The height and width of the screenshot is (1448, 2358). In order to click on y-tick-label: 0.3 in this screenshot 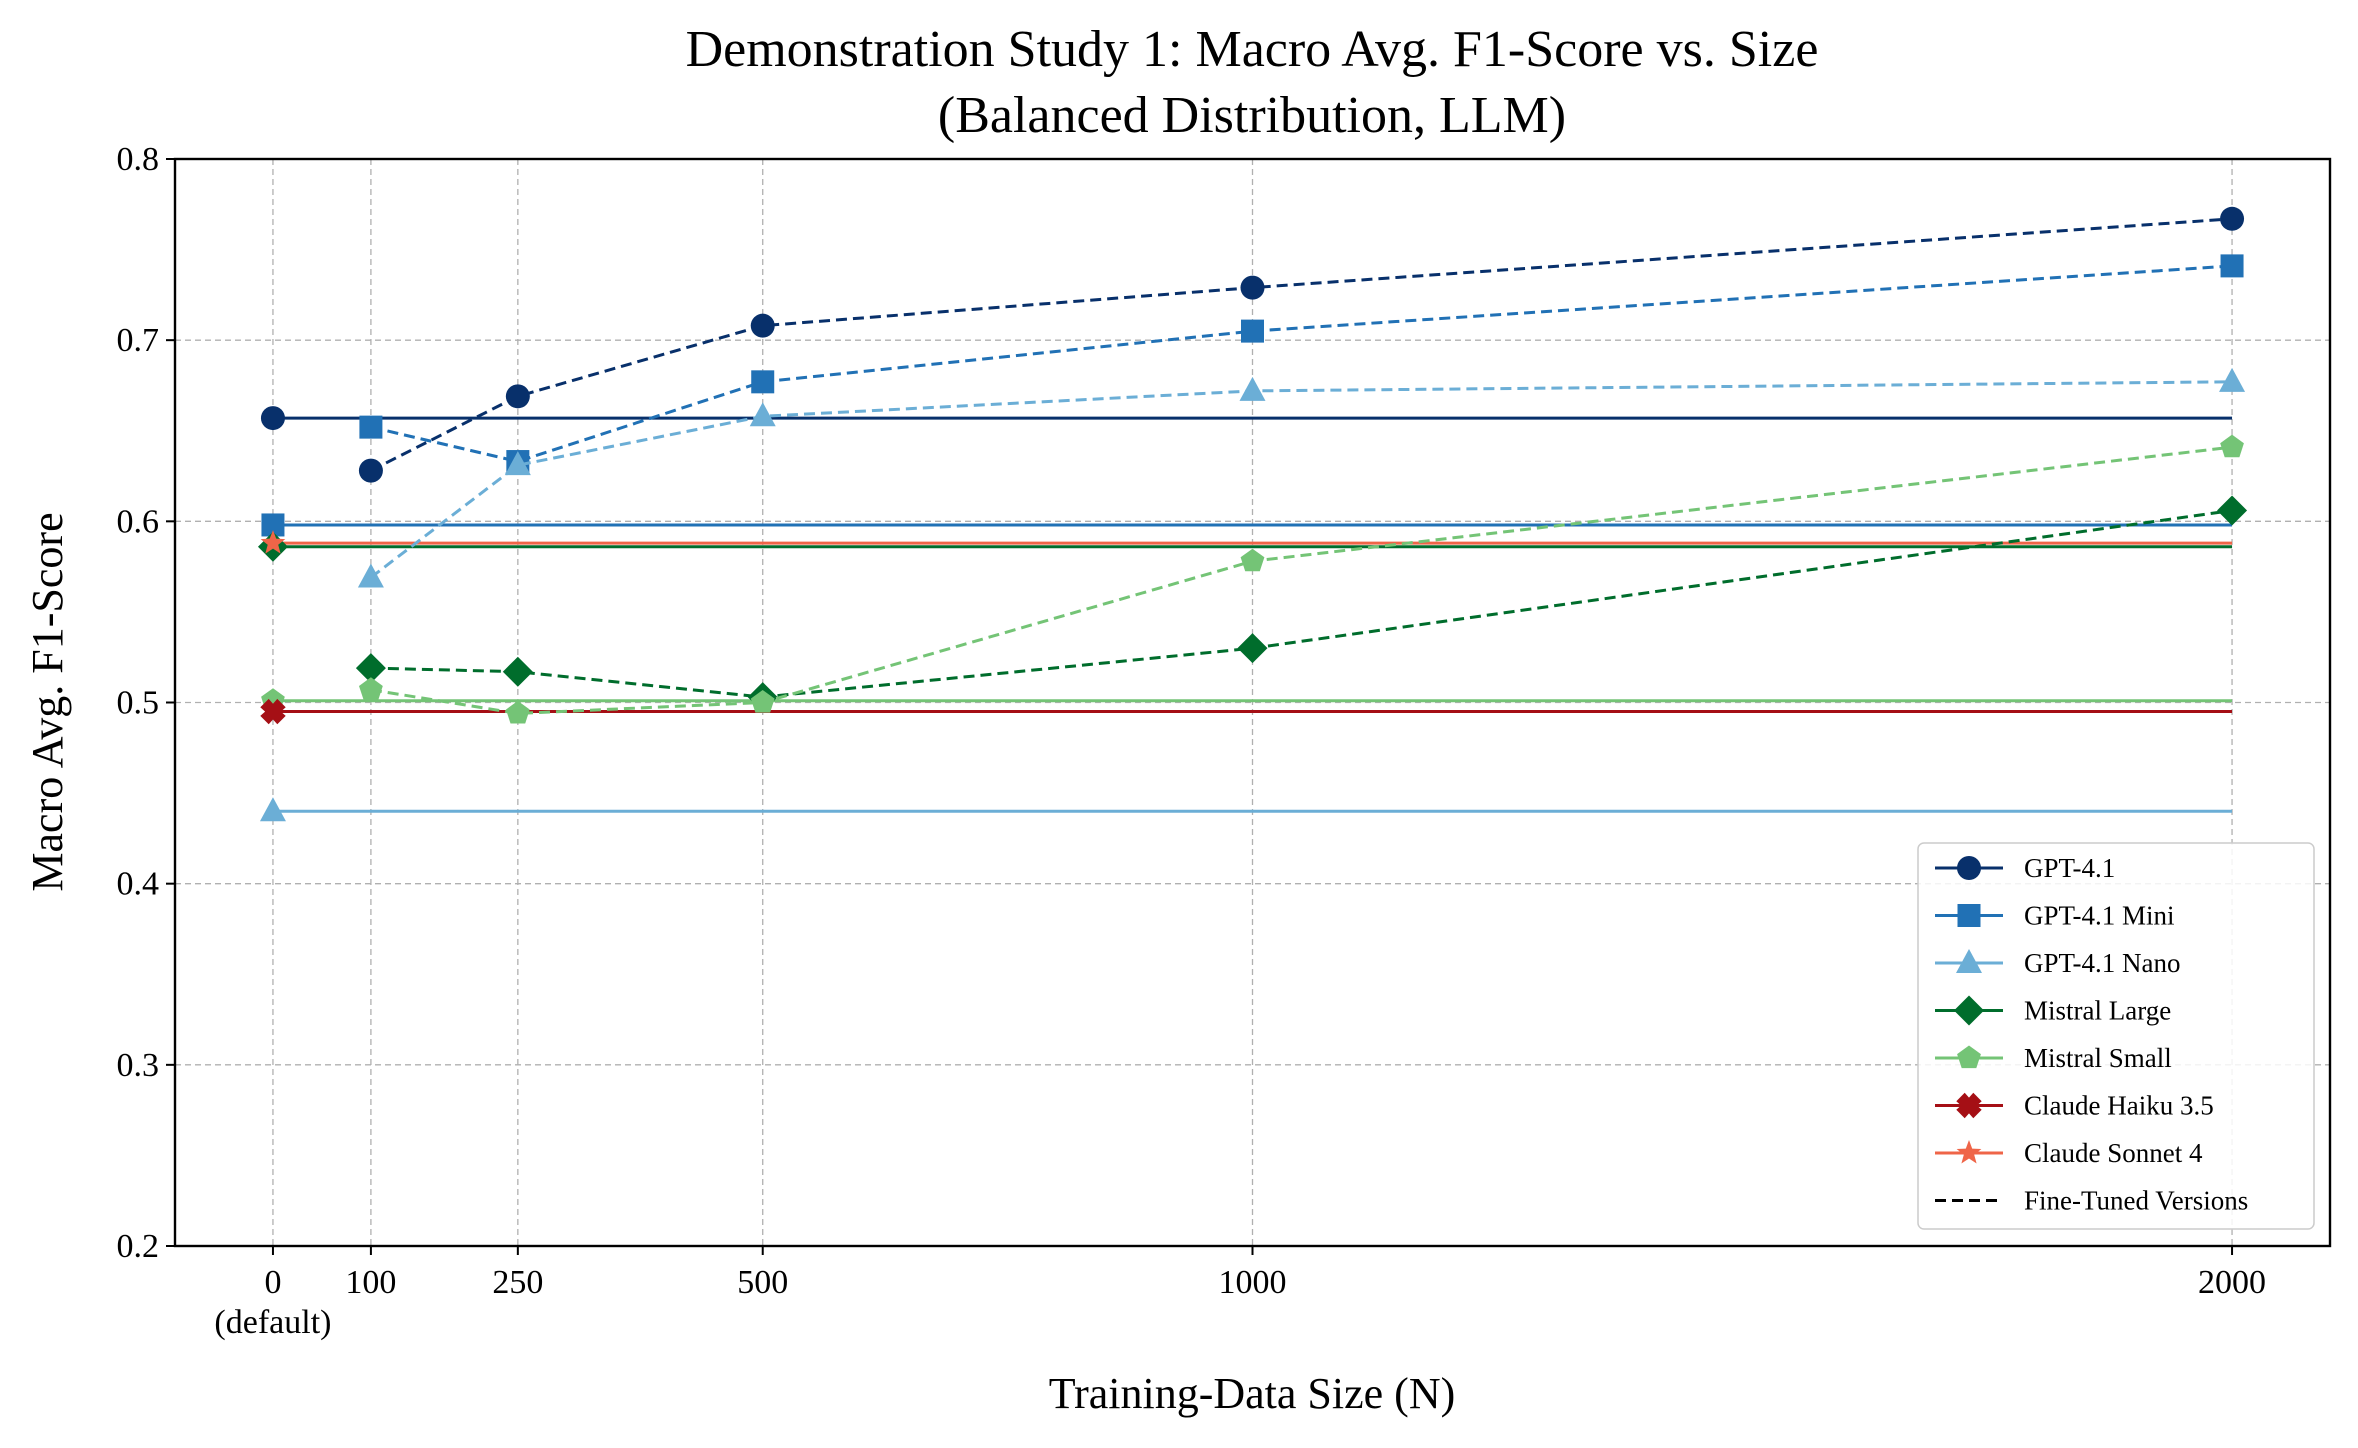, I will do `click(138, 1065)`.